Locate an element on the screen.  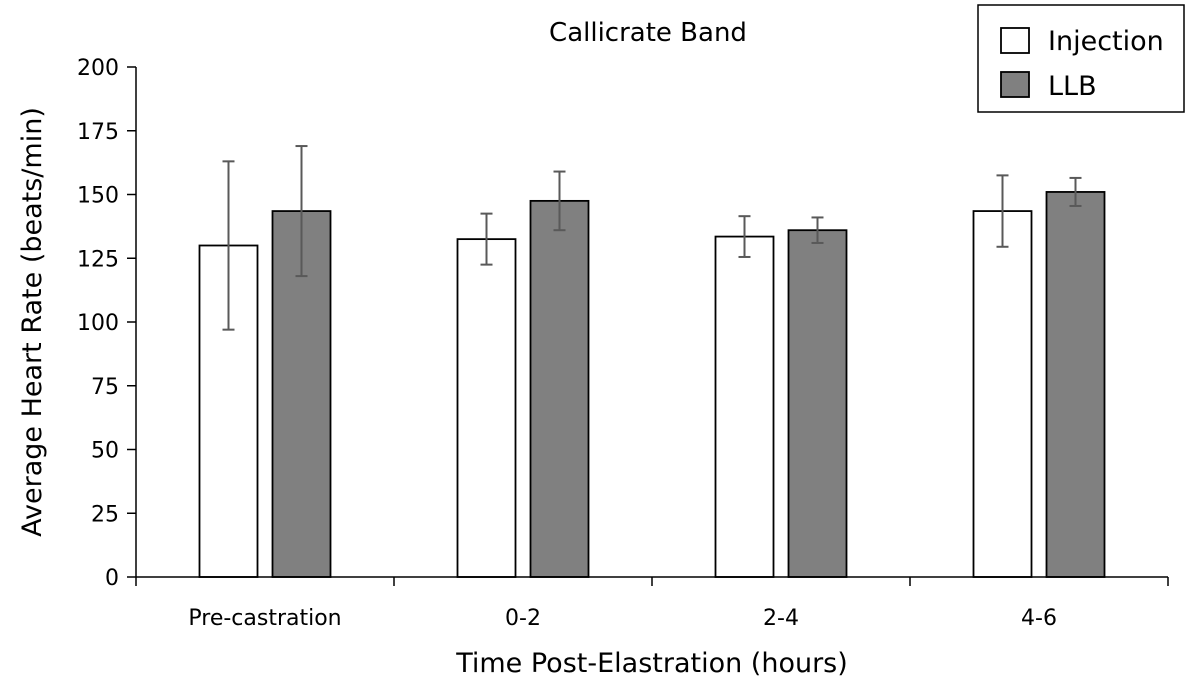
legend-label-injection: Injection is located at coordinates (1106, 41).